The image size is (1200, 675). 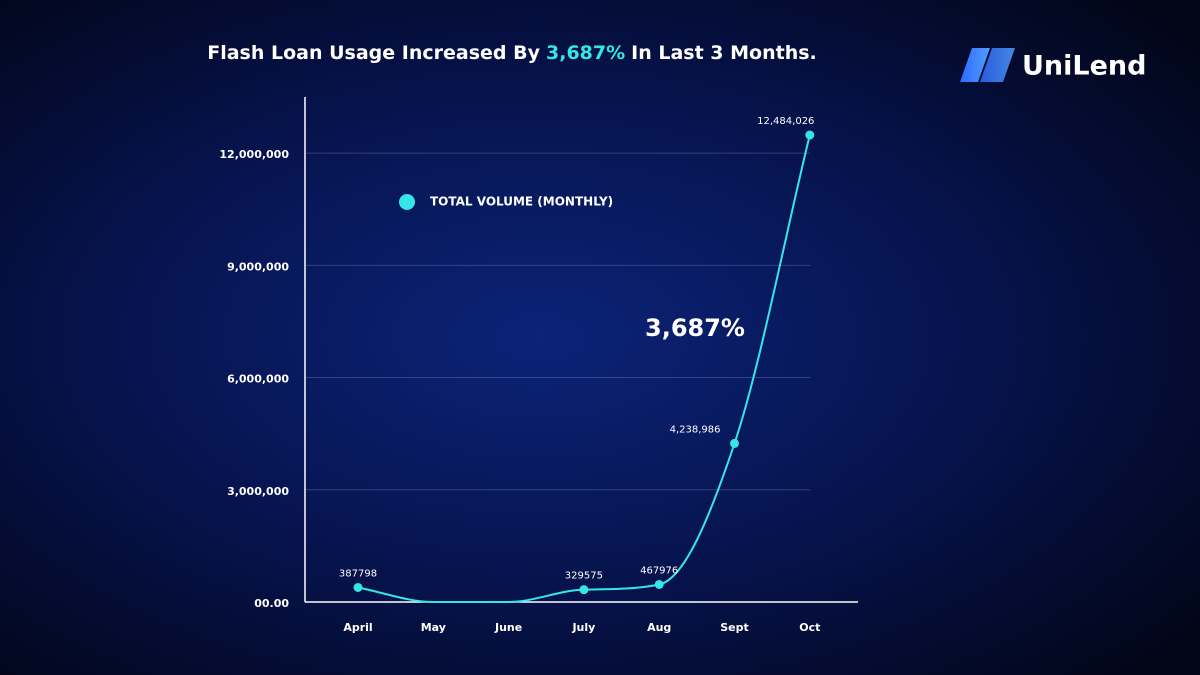 I want to click on y-tick-label: 00.00, so click(x=271, y=603).